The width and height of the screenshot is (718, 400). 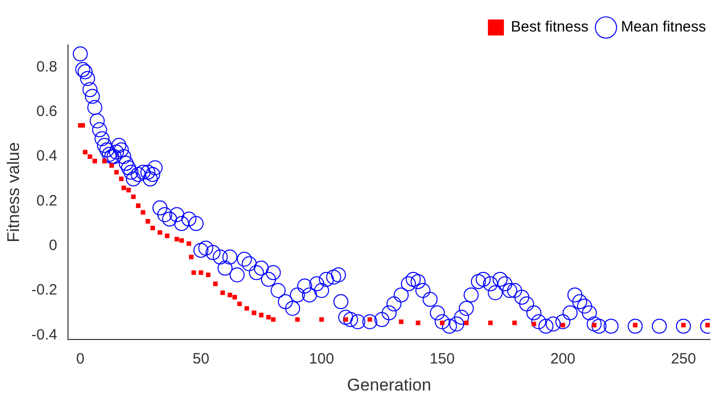 I want to click on y-tick-label: 0.4, so click(x=47, y=156).